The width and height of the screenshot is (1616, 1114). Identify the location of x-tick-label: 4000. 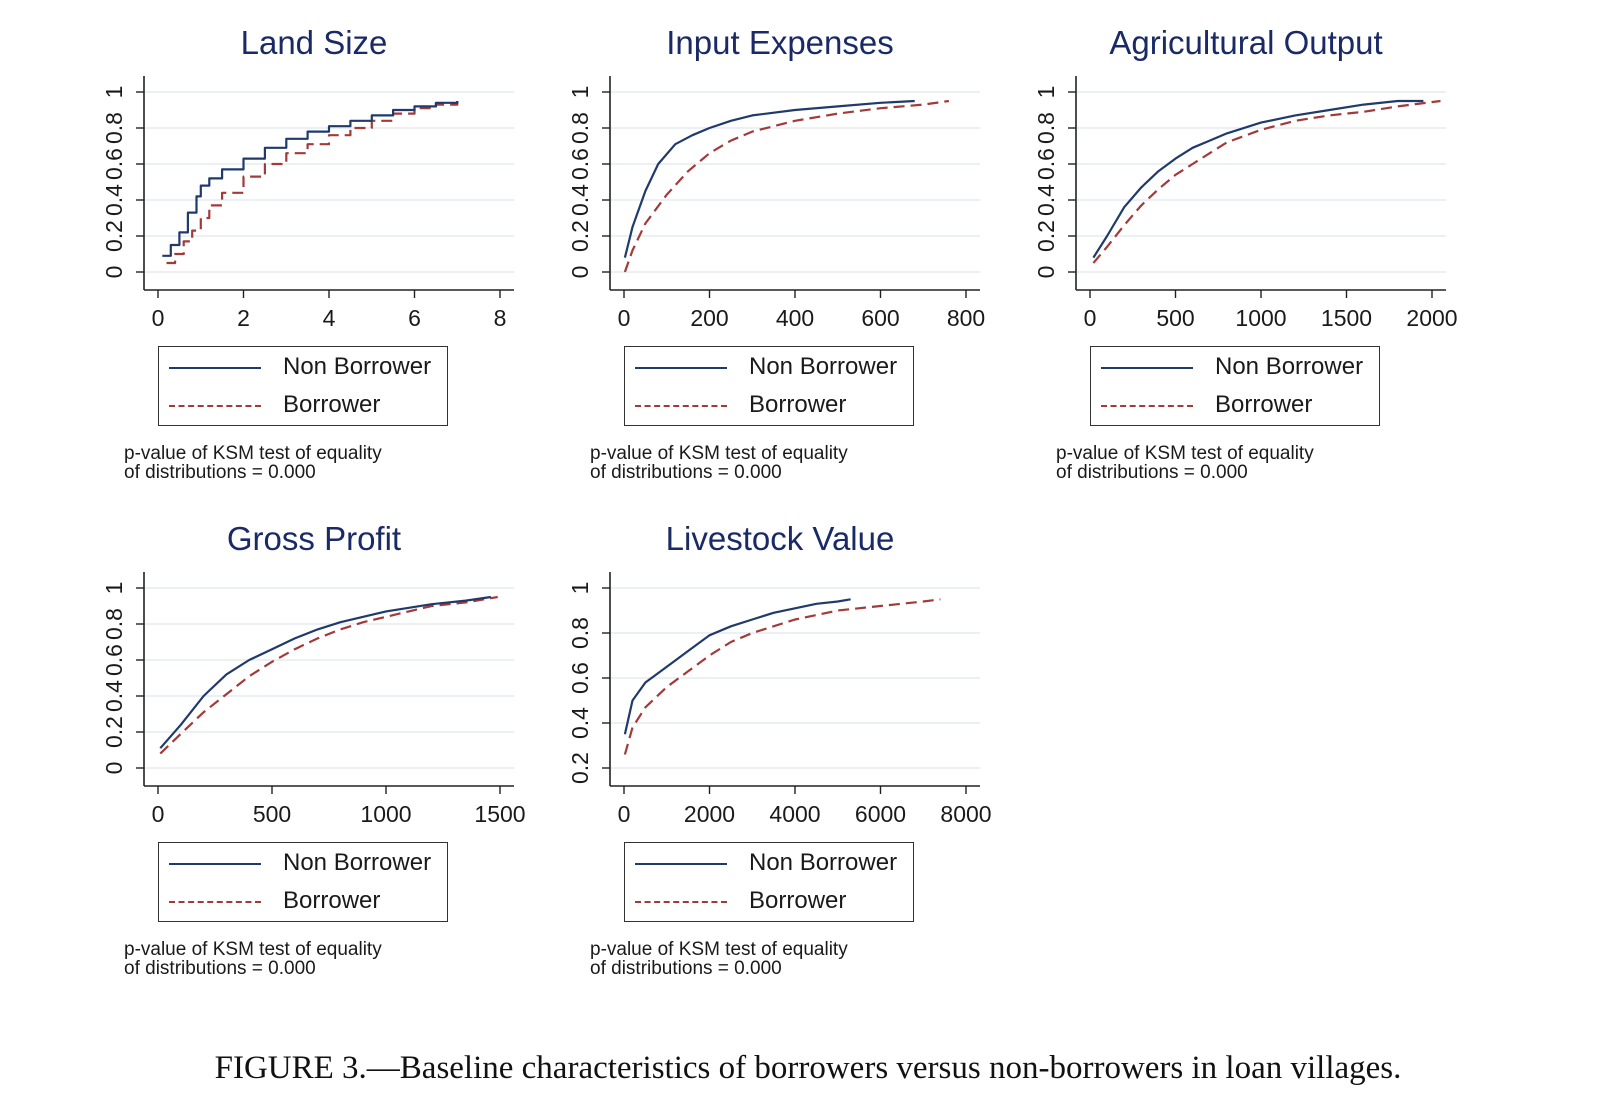
(794, 814).